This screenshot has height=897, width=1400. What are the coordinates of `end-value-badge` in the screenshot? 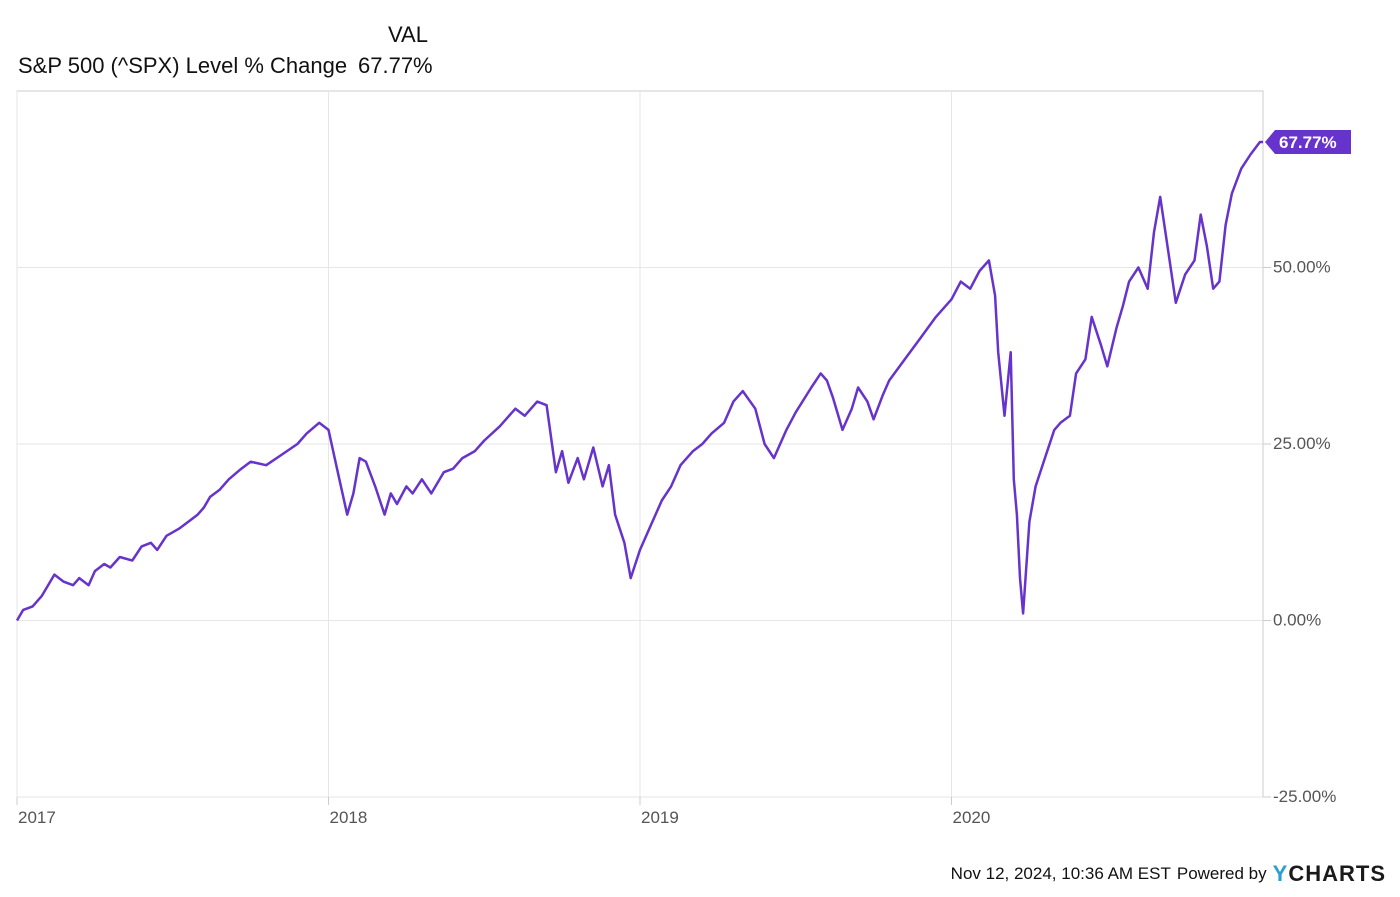 It's located at (1308, 142).